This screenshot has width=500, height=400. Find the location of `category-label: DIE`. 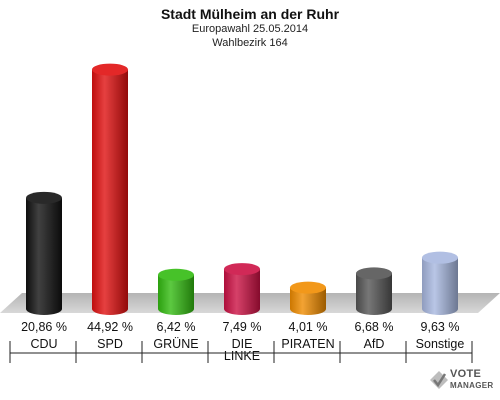

category-label: DIE is located at coordinates (242, 344).